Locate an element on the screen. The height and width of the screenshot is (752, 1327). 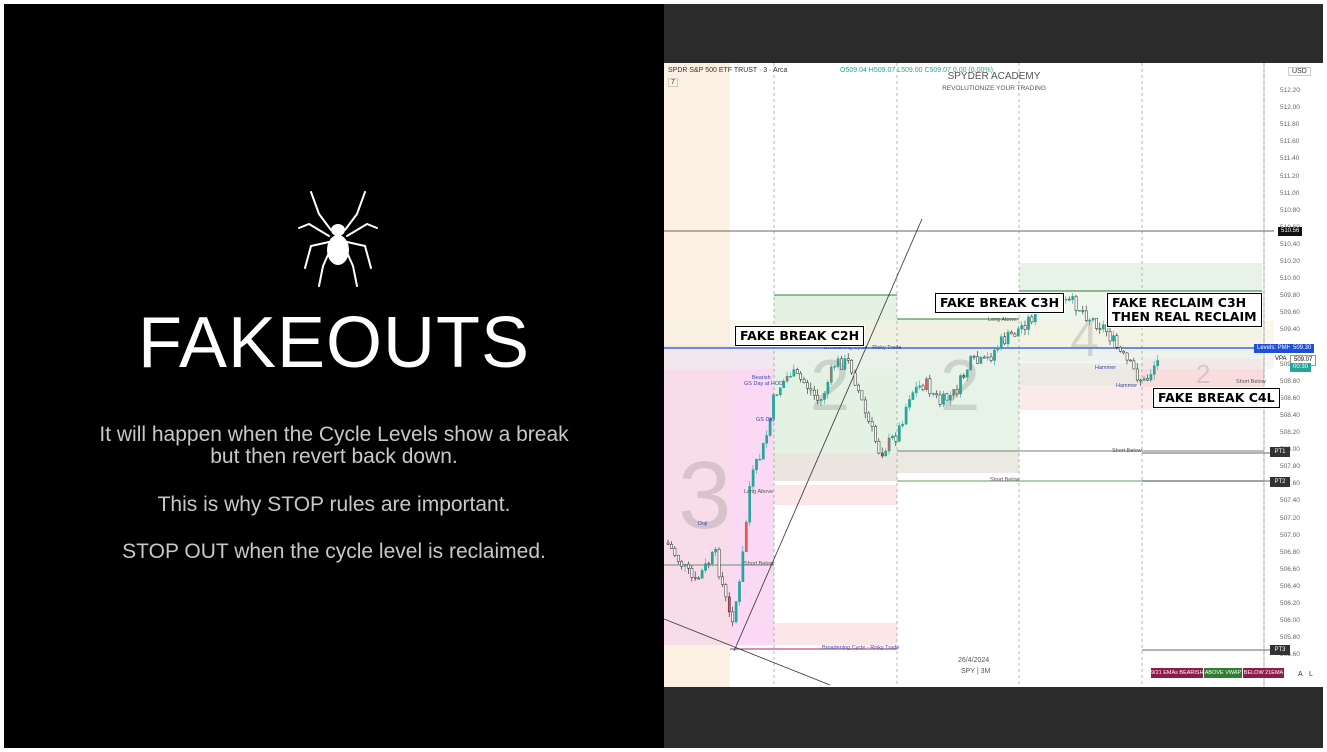
price-axis-label: 511.80 is located at coordinates (1290, 125).